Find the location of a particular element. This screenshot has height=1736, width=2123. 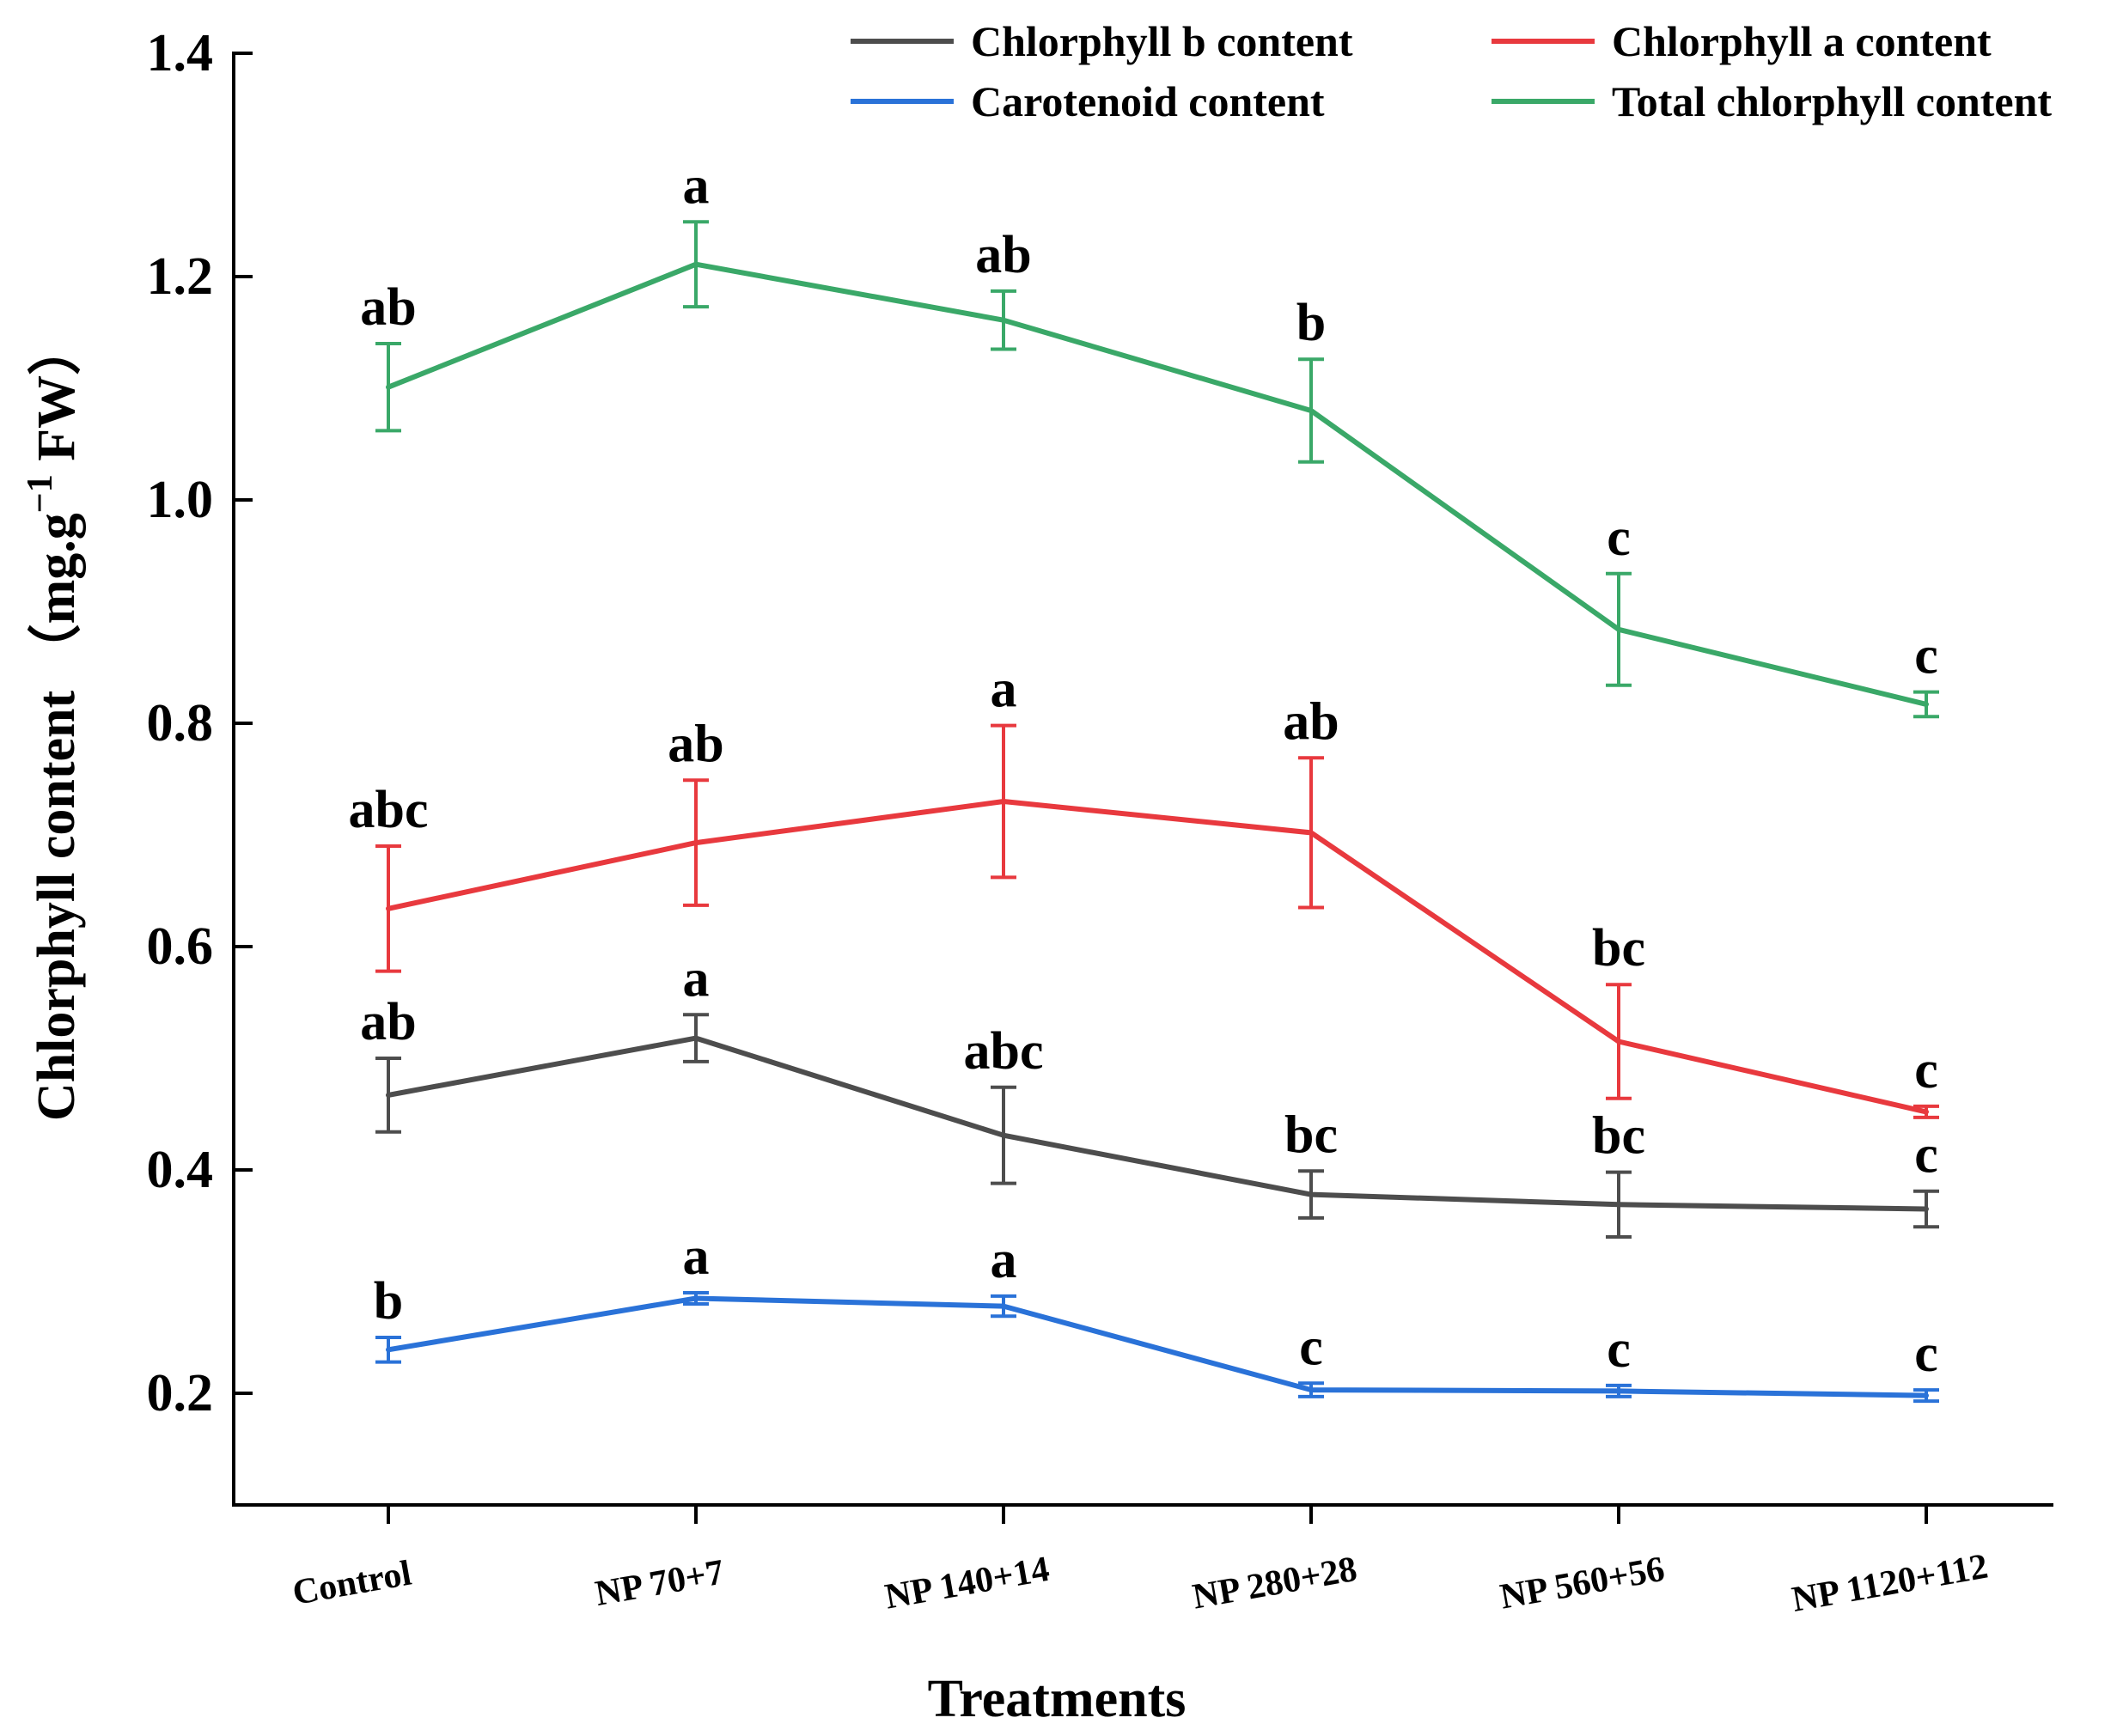

legend-label: Chlorphyll b content is located at coordinates (1162, 41).